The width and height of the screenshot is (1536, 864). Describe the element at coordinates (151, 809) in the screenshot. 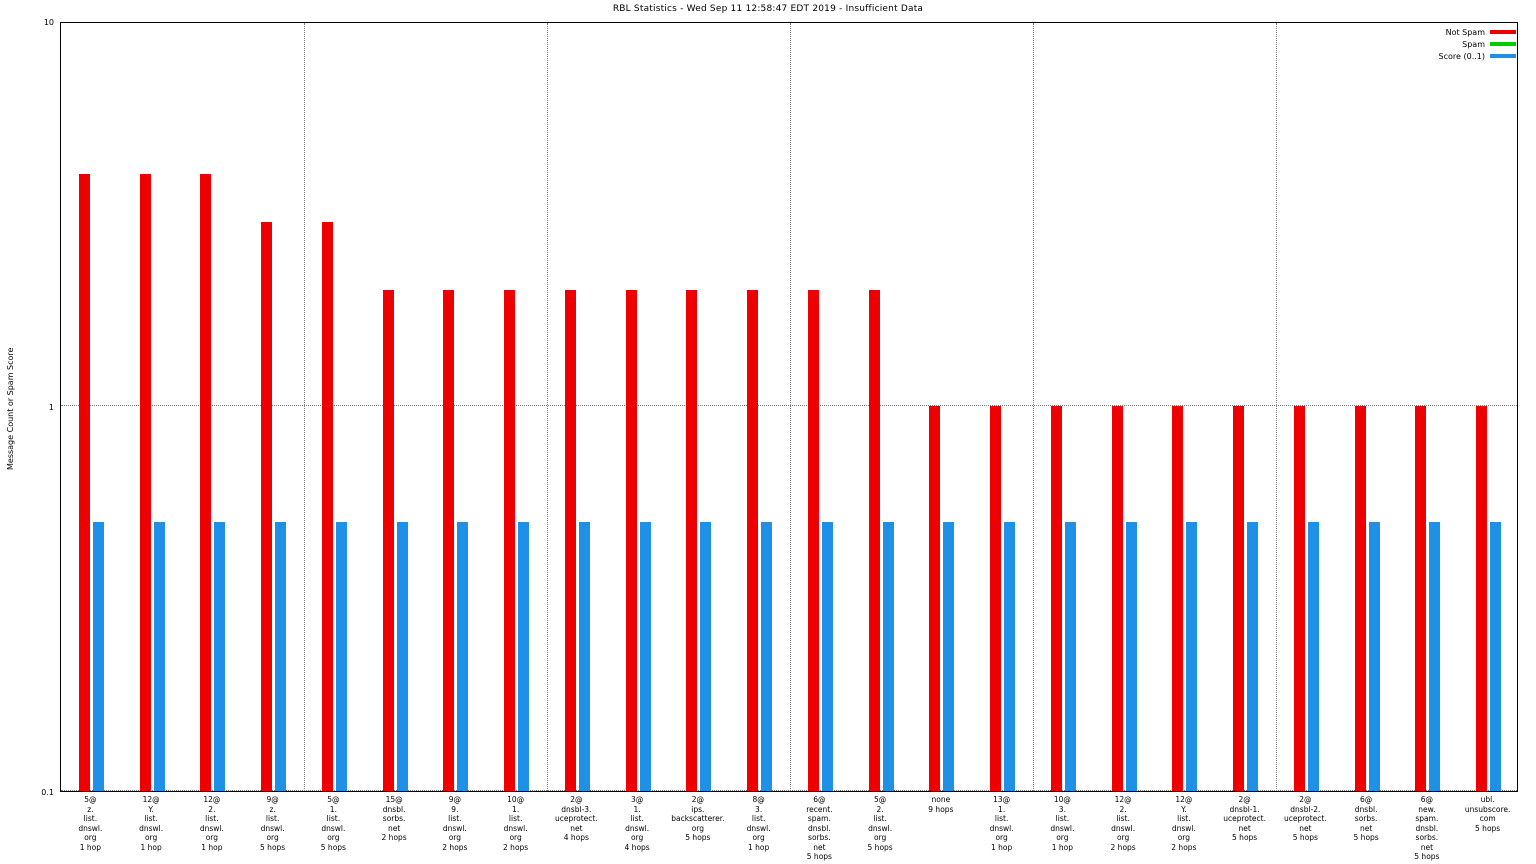

I see `x-tick-label-line: Y.` at that location.